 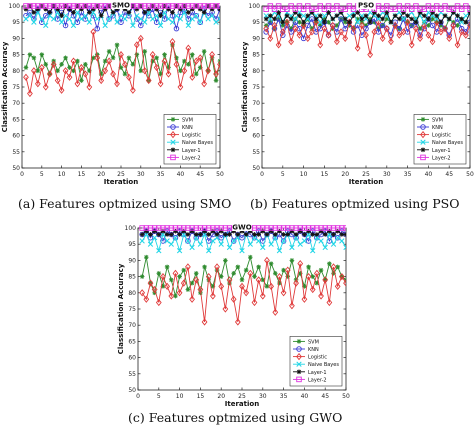 I want to click on series-line-knn, so click(x=367, y=28).